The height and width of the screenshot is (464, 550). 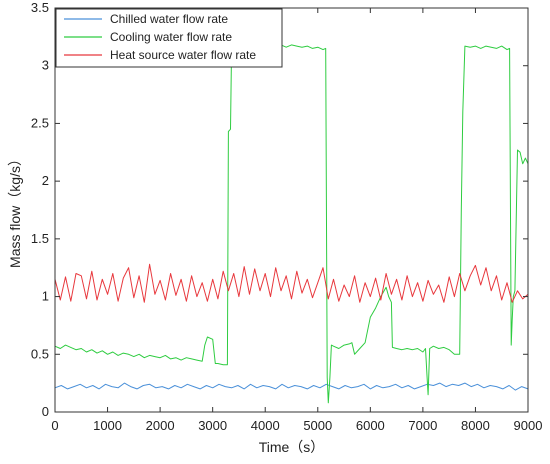 What do you see at coordinates (40, 7) in the screenshot?
I see `y-tick-label: 3.5` at bounding box center [40, 7].